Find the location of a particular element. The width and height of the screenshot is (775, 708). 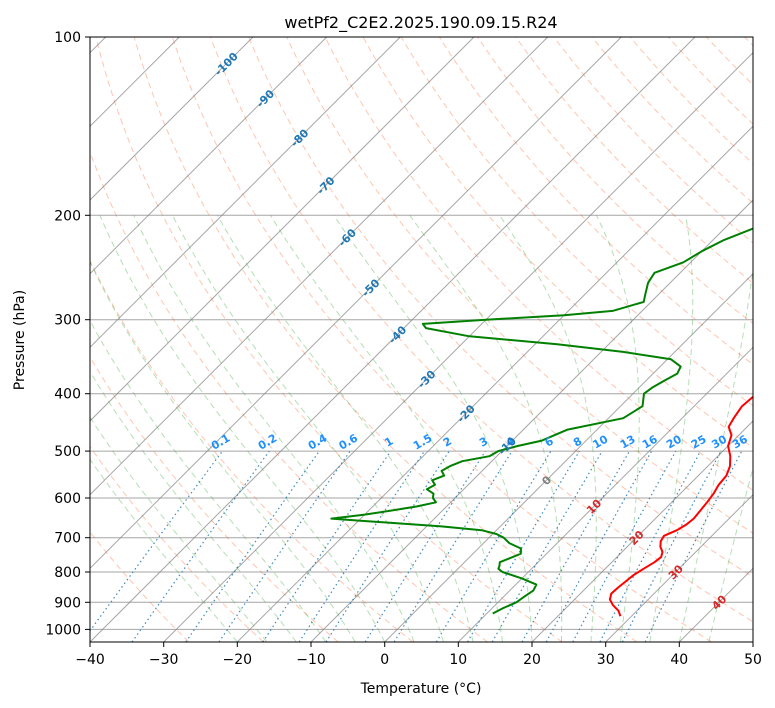

x-tick-label: −40 is located at coordinates (90, 660).